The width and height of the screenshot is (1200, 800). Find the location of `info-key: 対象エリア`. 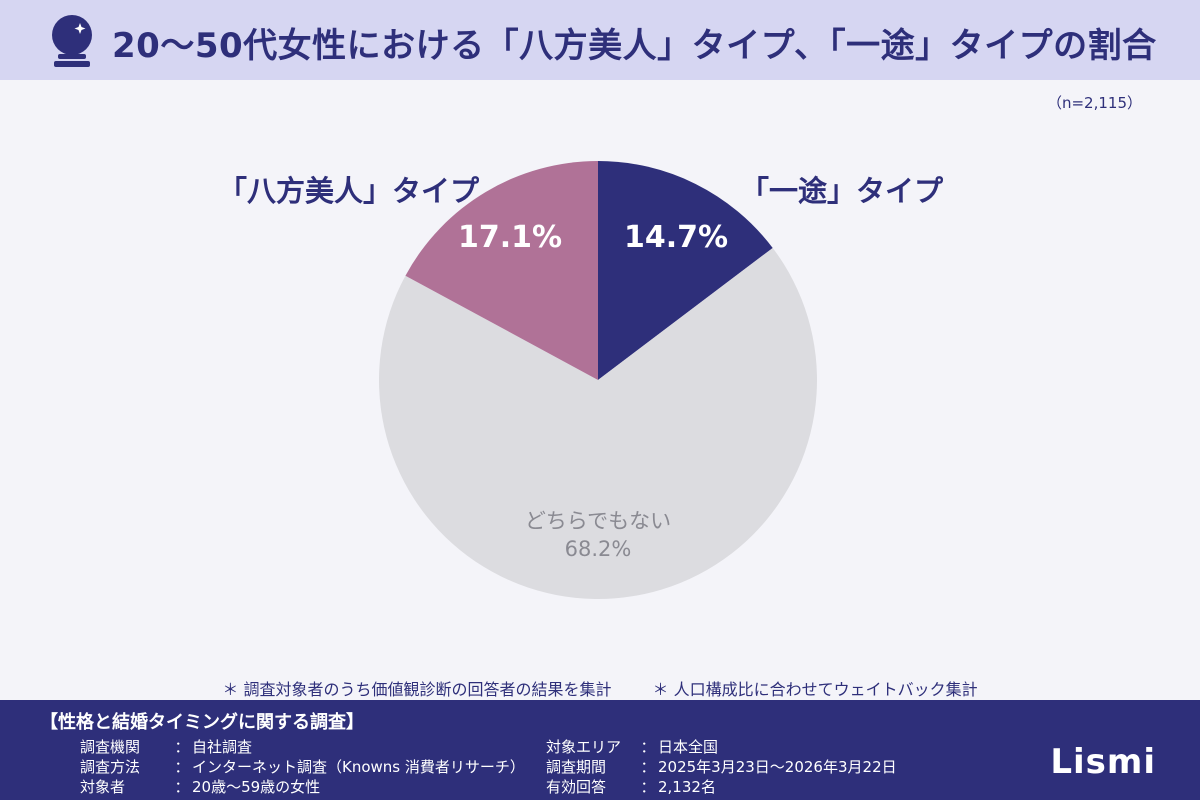

info-key: 対象エリア is located at coordinates (584, 747).